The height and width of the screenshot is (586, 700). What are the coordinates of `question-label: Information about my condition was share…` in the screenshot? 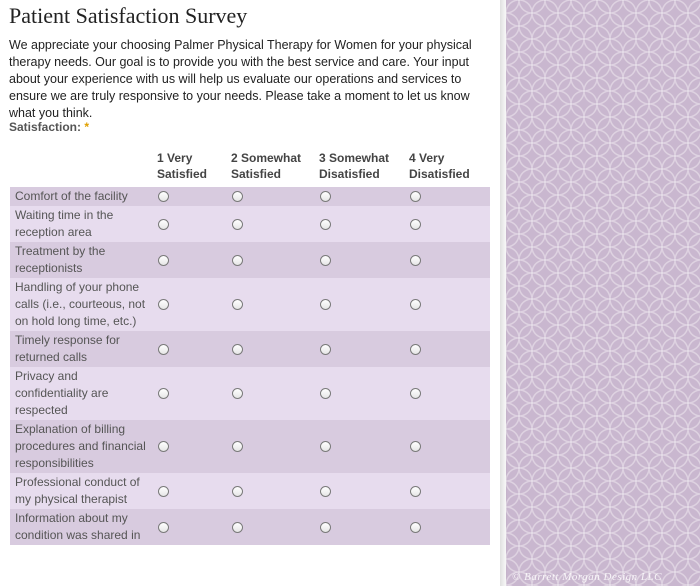 It's located at (81, 527).